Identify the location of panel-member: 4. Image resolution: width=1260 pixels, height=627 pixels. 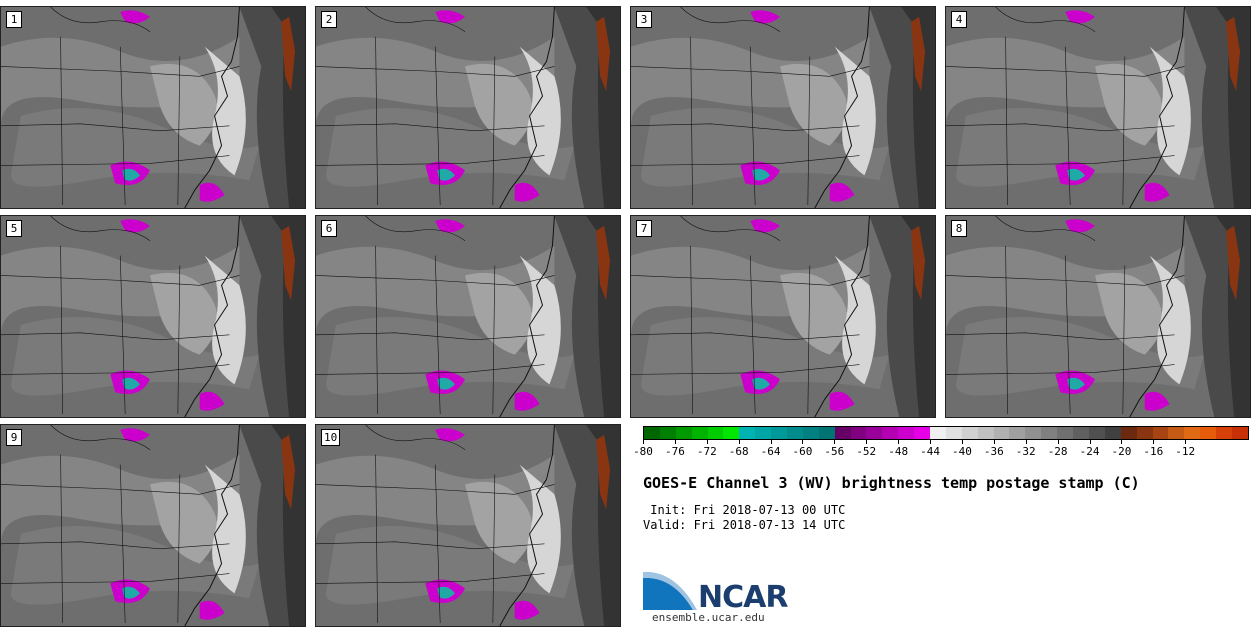
(1098, 107).